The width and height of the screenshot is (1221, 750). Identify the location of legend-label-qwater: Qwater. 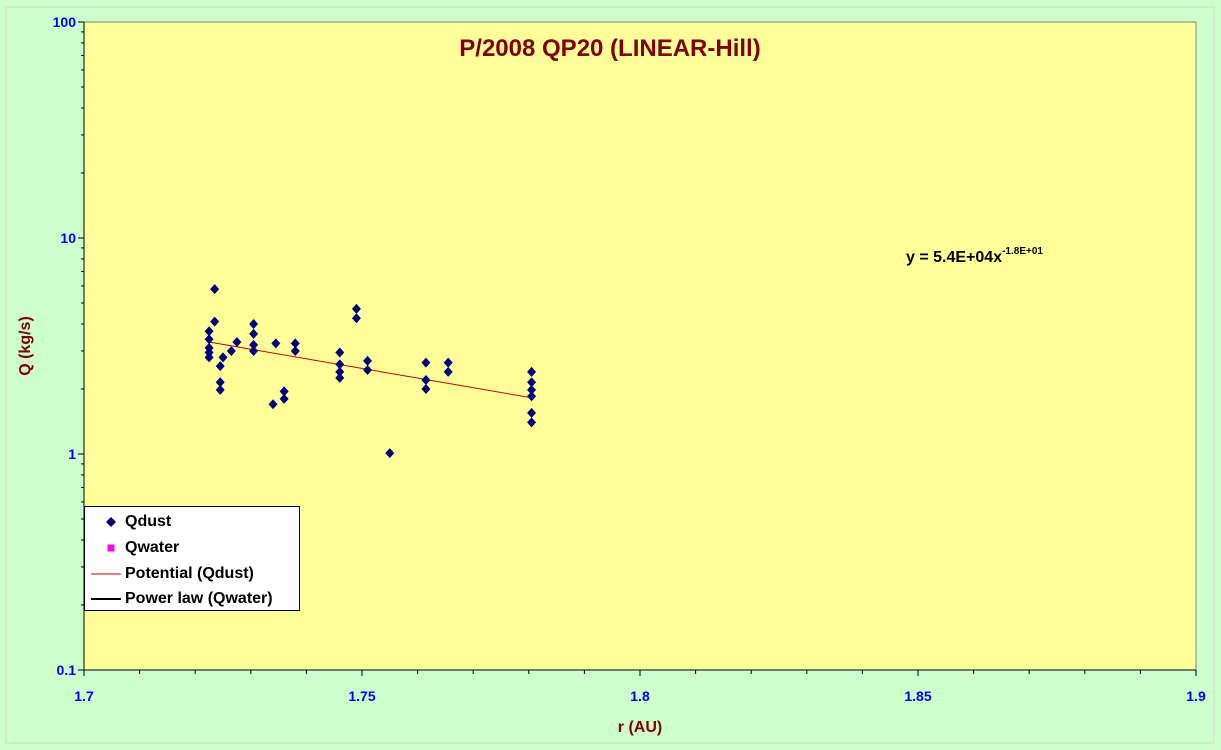
(152, 547).